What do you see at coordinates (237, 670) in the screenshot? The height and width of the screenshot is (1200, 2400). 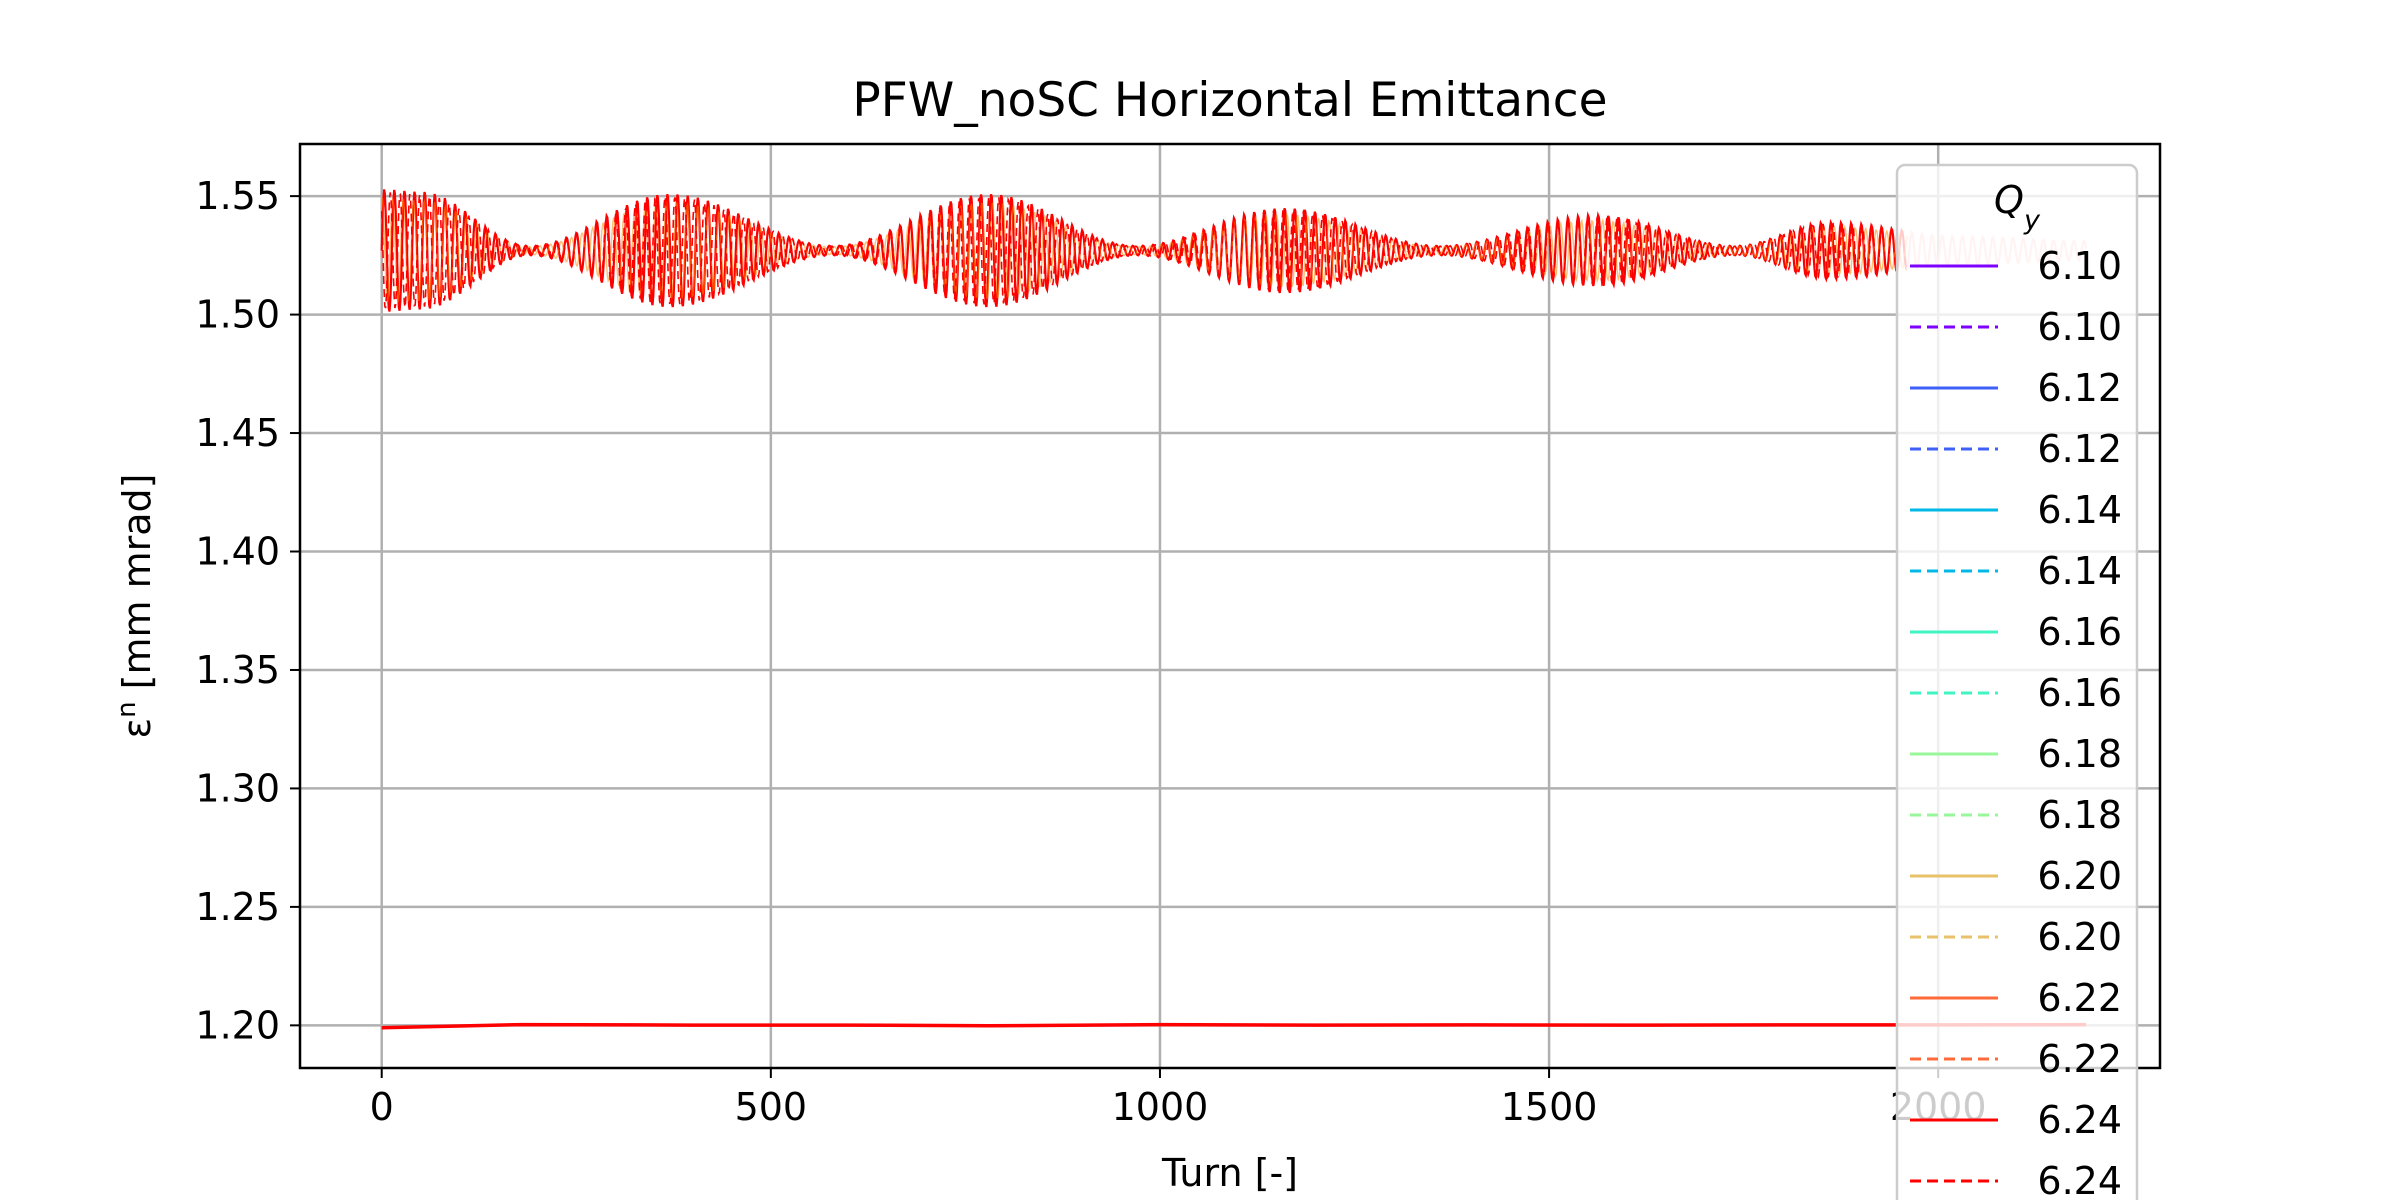 I see `y-tick-label: 1.35` at bounding box center [237, 670].